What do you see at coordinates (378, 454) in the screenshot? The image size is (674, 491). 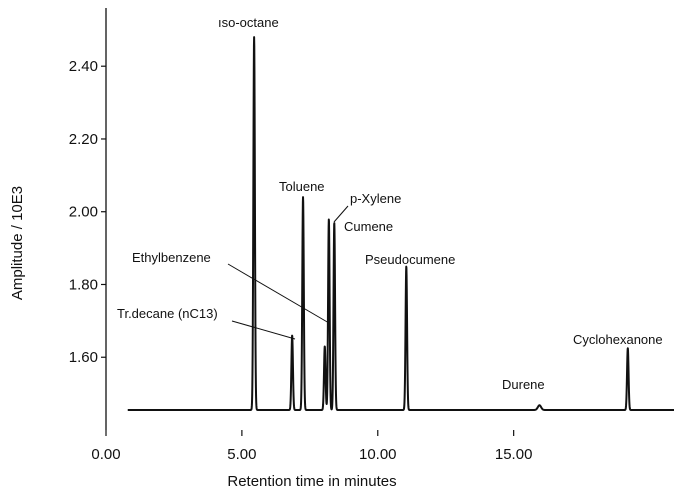 I see `x-tick-label: 10.00` at bounding box center [378, 454].